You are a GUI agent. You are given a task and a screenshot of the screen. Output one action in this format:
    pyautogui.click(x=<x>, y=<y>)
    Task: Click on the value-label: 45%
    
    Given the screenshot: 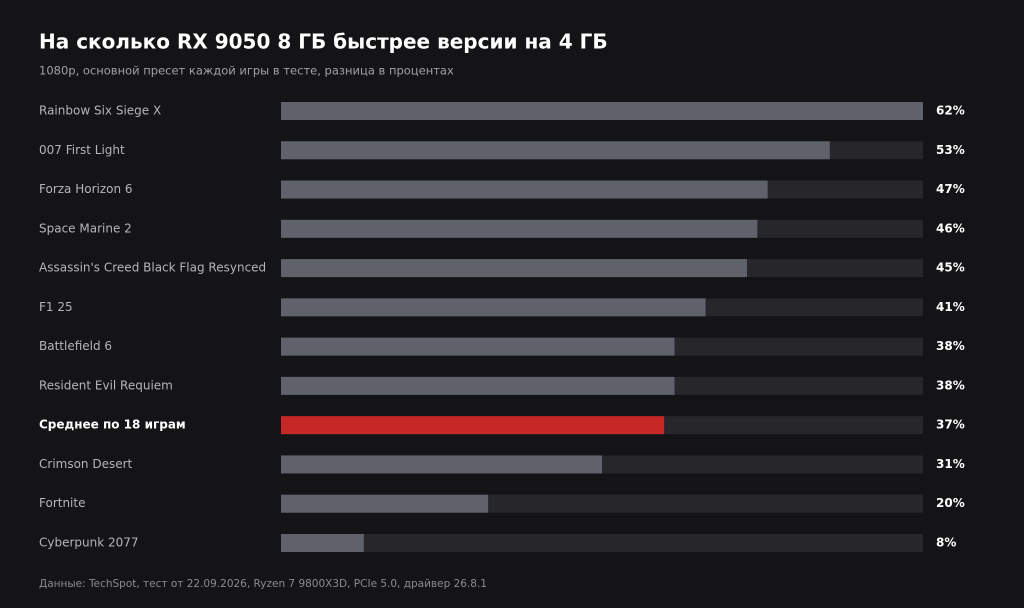 What is the action you would take?
    pyautogui.click(x=950, y=268)
    